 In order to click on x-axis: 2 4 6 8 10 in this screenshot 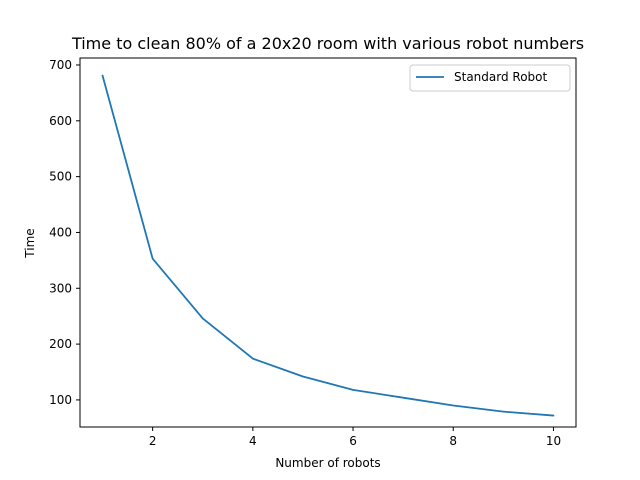, I will do `click(355, 437)`.